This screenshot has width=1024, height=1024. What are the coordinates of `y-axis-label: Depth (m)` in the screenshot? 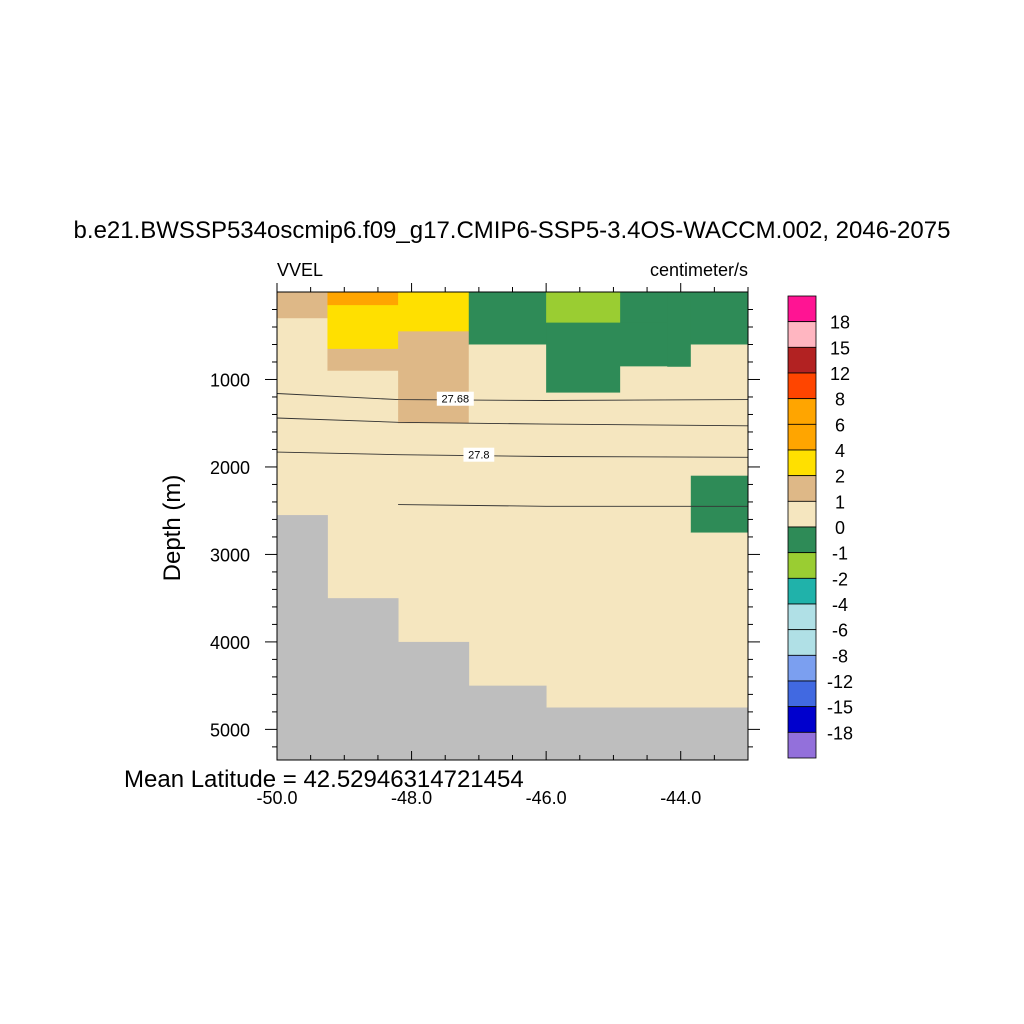 It's located at (172, 528).